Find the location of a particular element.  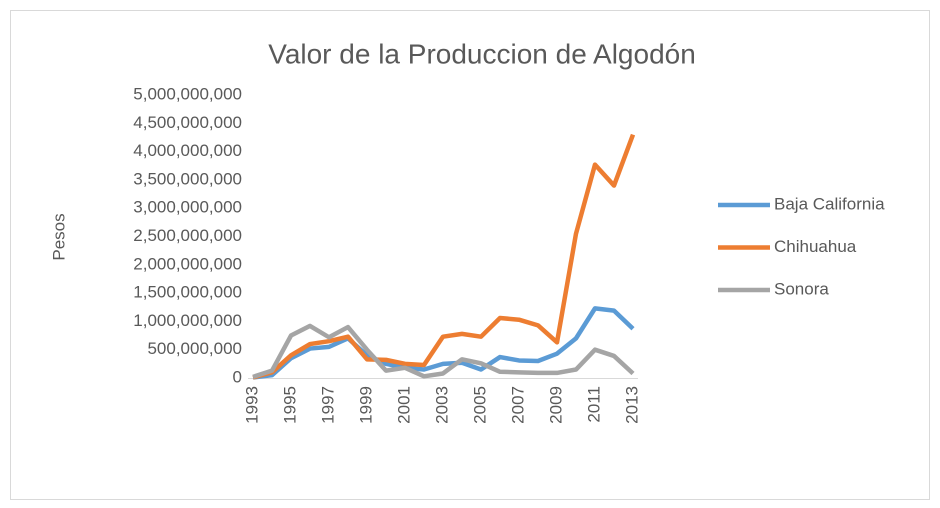

x-tick-label: 2007 is located at coordinates (517, 405).